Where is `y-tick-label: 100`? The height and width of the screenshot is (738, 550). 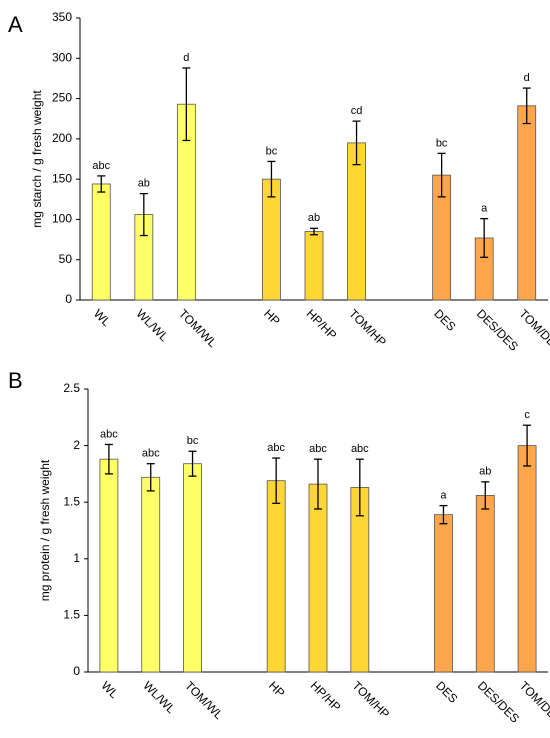 y-tick-label: 100 is located at coordinates (62, 219).